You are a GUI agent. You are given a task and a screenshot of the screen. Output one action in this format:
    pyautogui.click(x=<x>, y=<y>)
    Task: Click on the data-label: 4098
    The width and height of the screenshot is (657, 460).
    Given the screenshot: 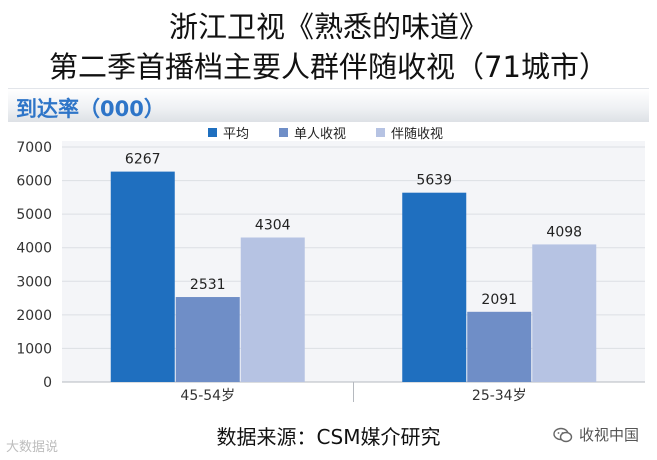 What is the action you would take?
    pyautogui.click(x=564, y=232)
    